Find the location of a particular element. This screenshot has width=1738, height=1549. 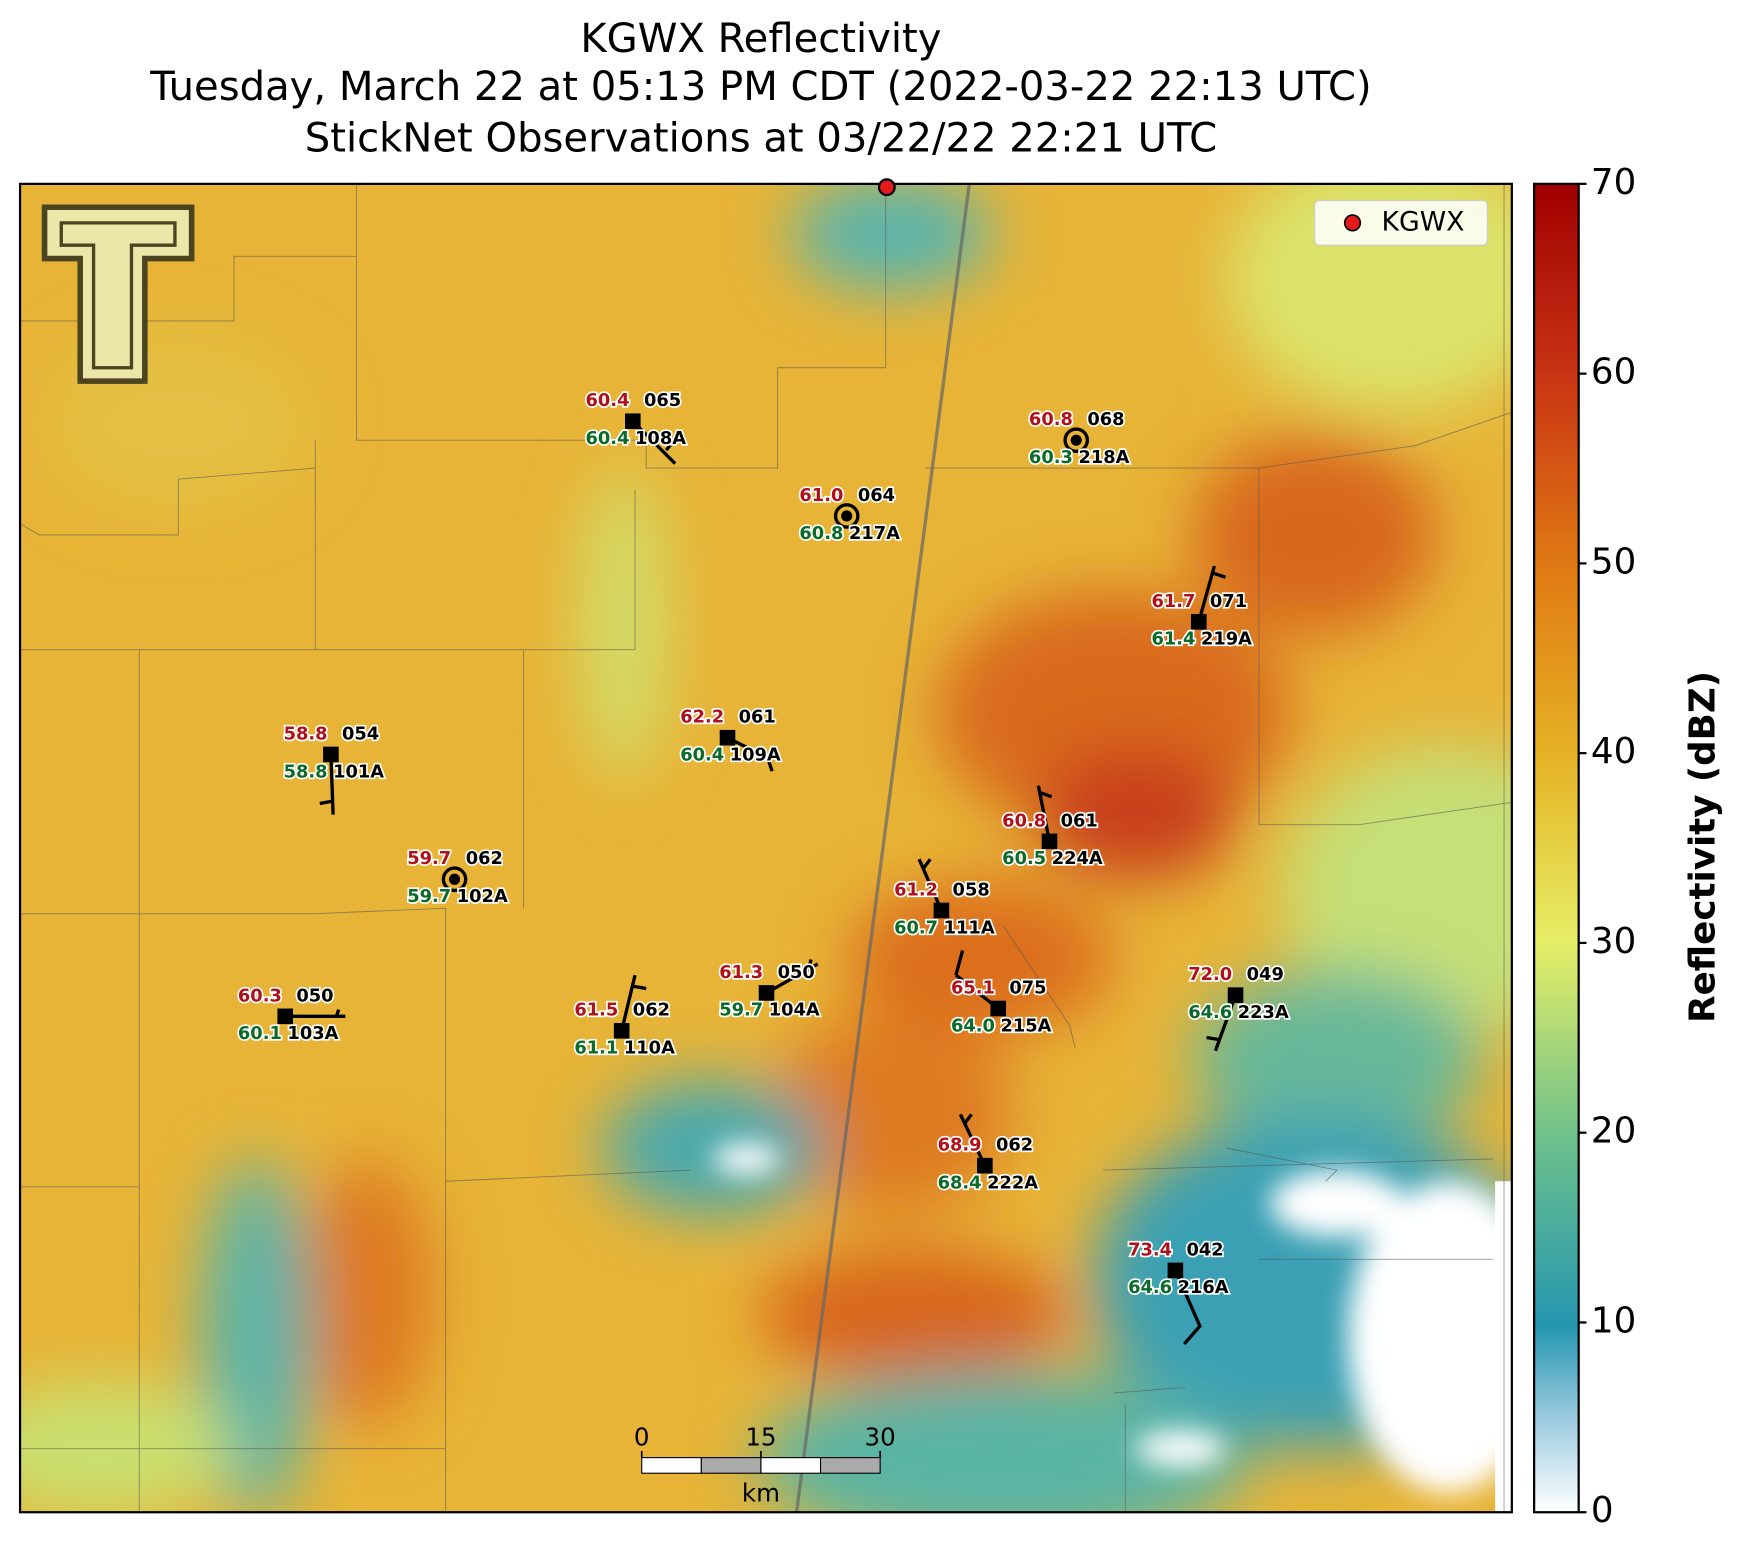

title-line: KGWX Reflectivity is located at coordinates (760, 39).